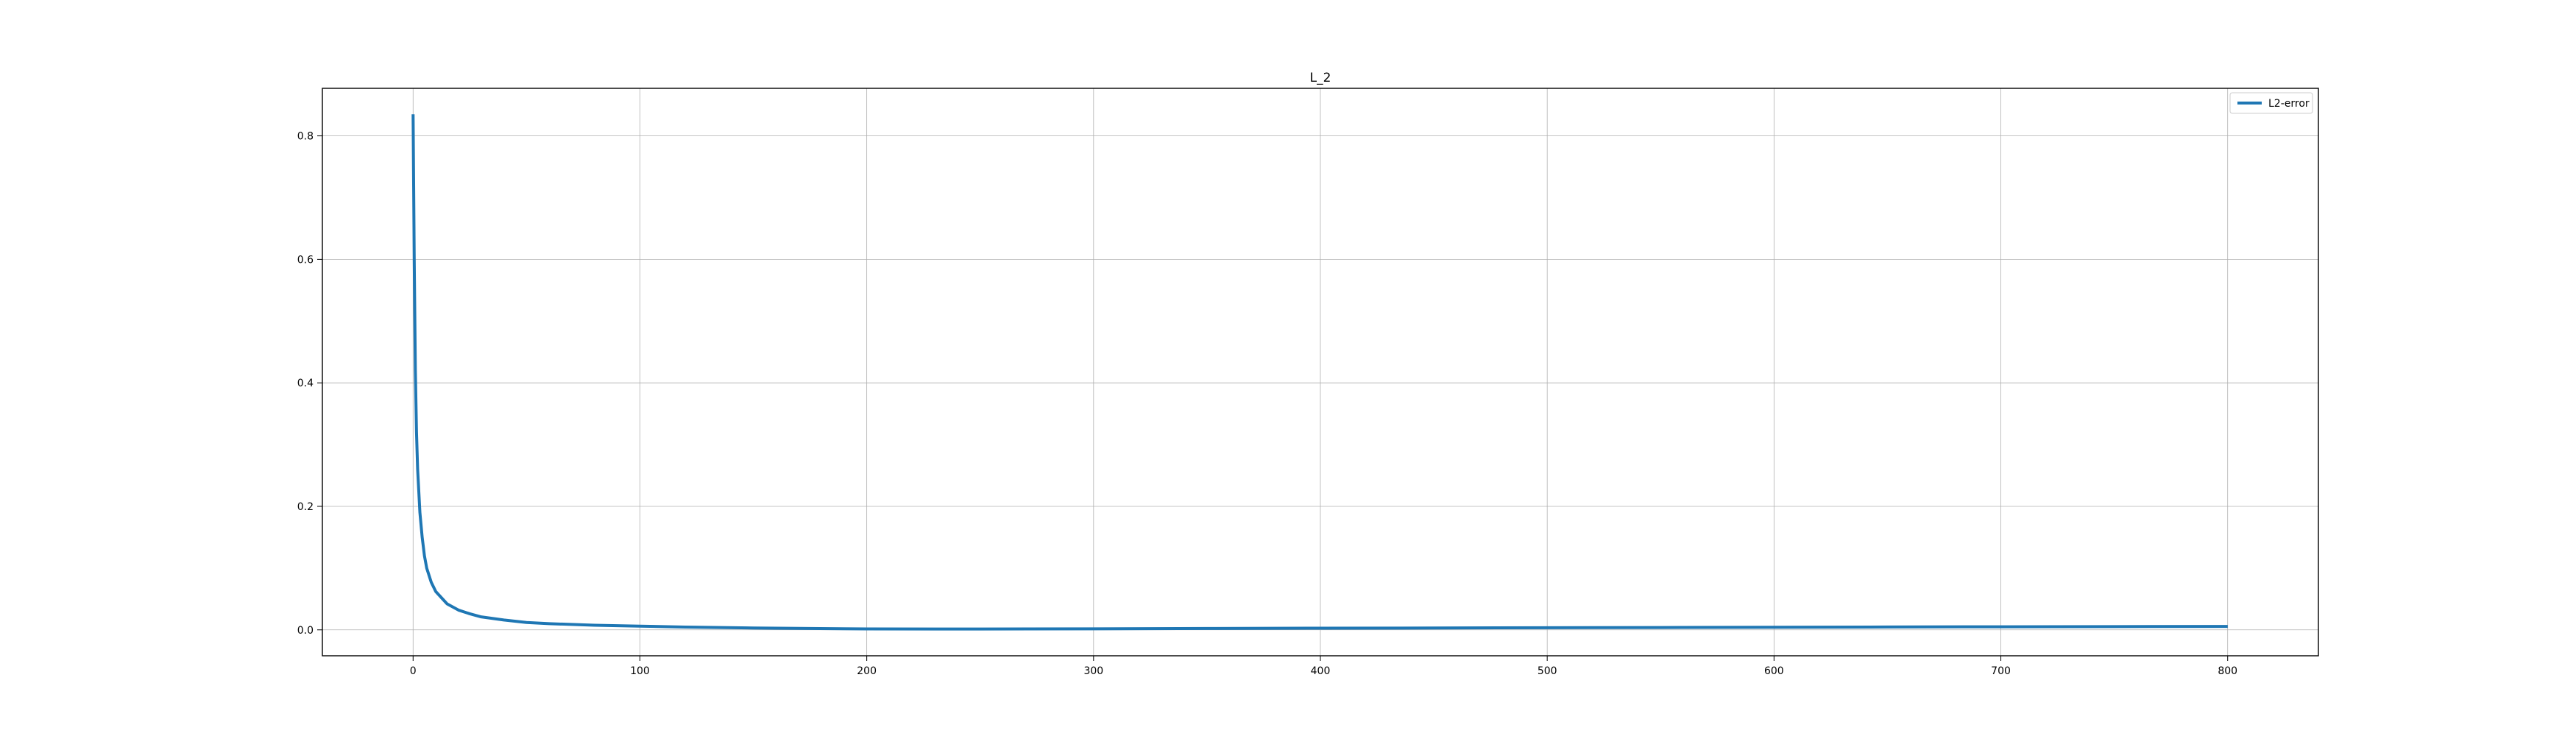 The height and width of the screenshot is (736, 2576). I want to click on x-tick-label: 800, so click(2227, 671).